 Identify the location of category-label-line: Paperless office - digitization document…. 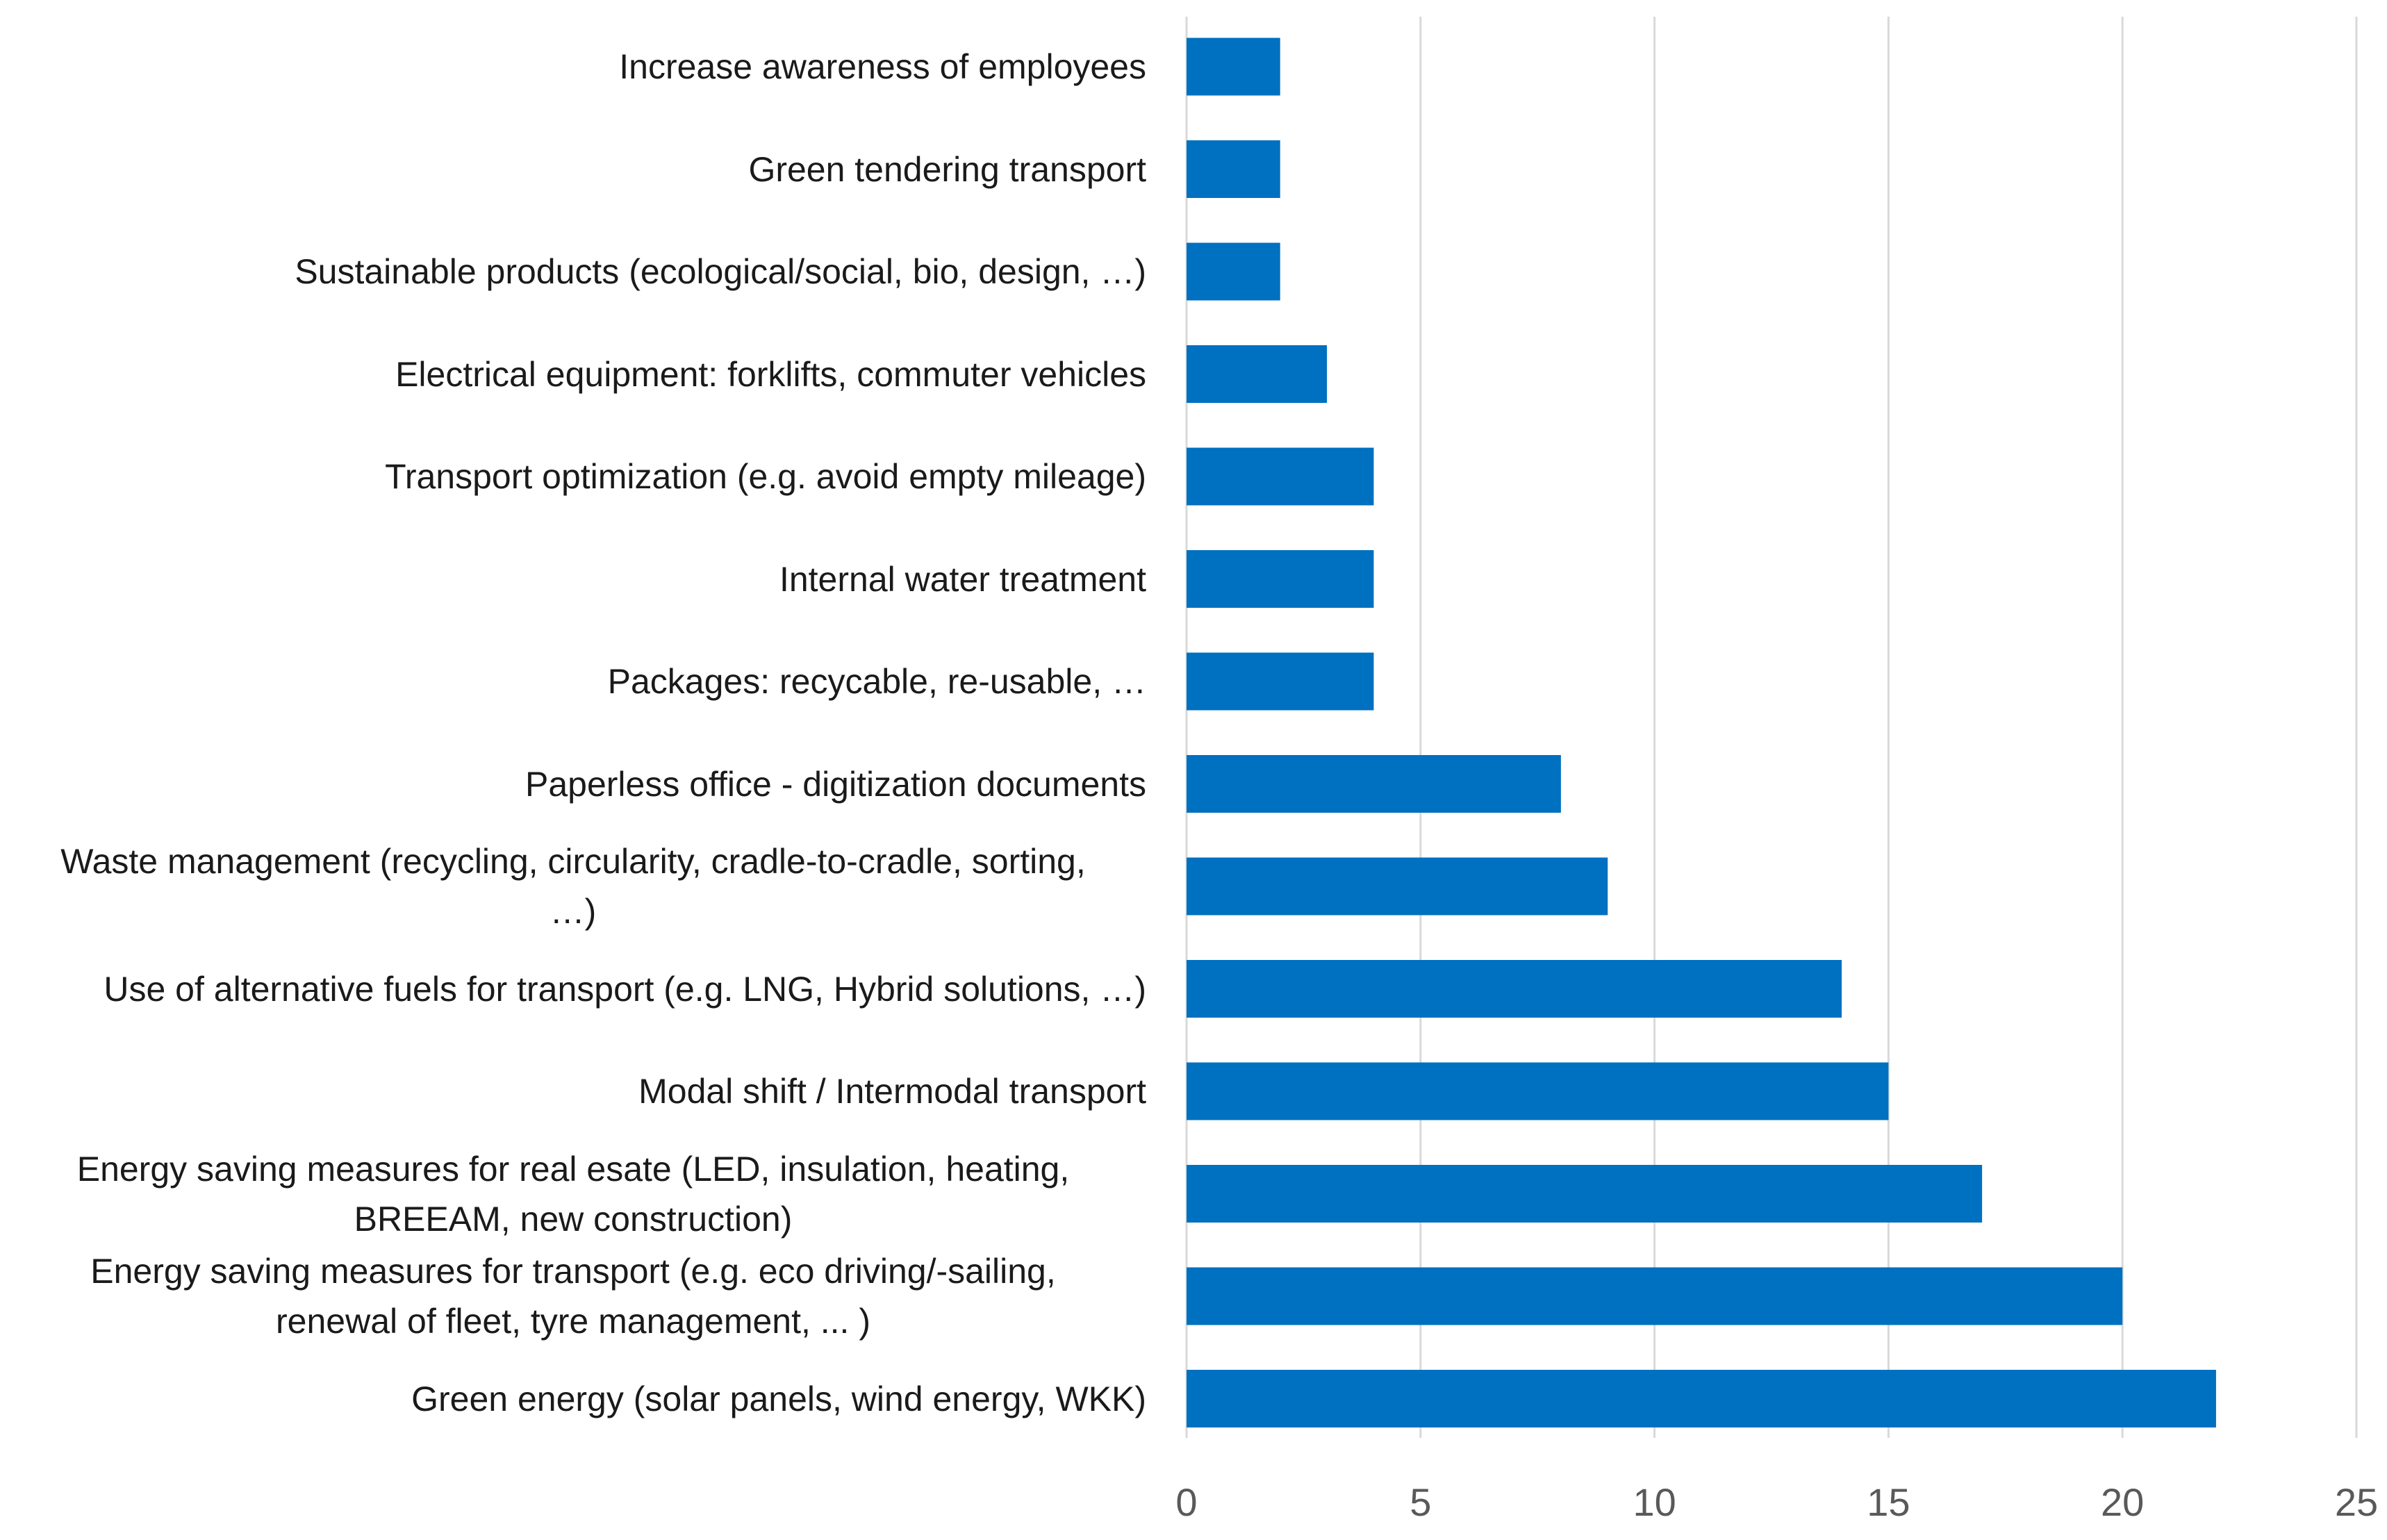
(836, 784).